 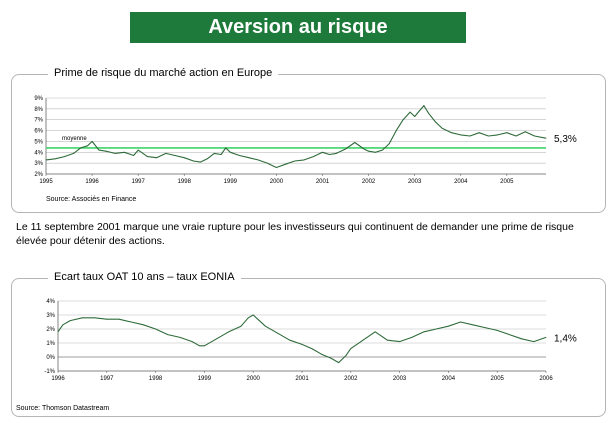 What do you see at coordinates (38, 132) in the screenshot?
I see `y-tick-label: 6%` at bounding box center [38, 132].